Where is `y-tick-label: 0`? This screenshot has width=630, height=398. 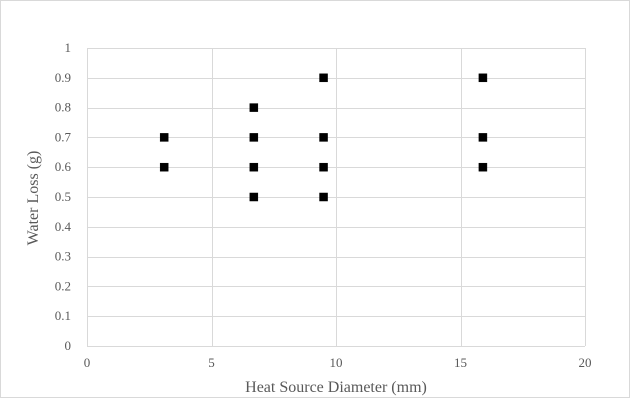 y-tick-label: 0 is located at coordinates (68, 345).